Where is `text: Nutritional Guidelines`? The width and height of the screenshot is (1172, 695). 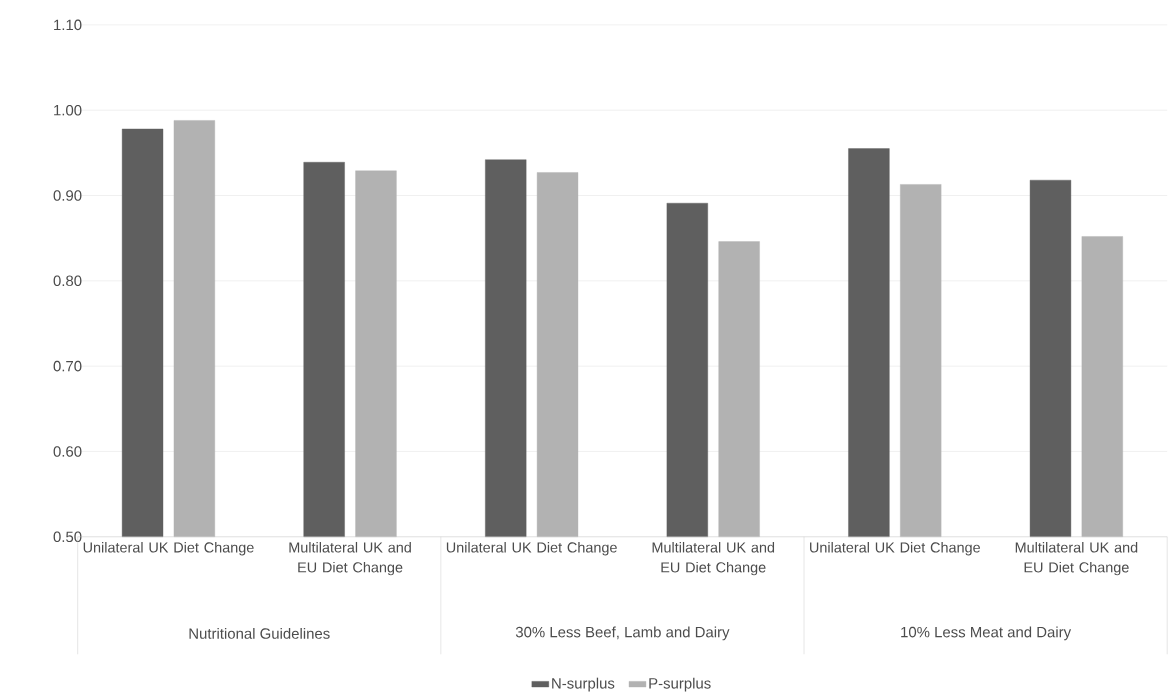
text: Nutritional Guidelines is located at coordinates (259, 633).